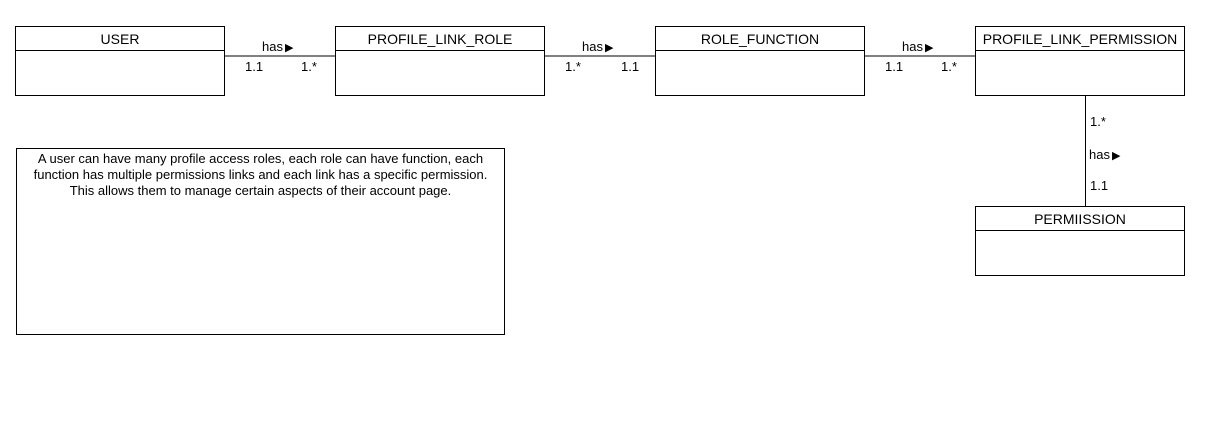 The height and width of the screenshot is (426, 1216). Describe the element at coordinates (120, 39) in the screenshot. I see `entity-user-name: USER` at that location.